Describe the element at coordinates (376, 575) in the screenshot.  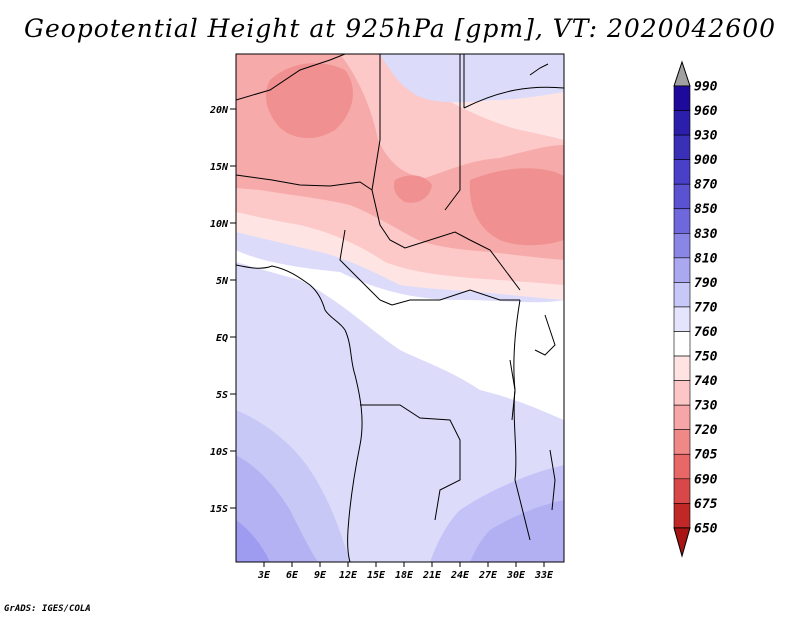
I see `lon-label: 15E` at that location.